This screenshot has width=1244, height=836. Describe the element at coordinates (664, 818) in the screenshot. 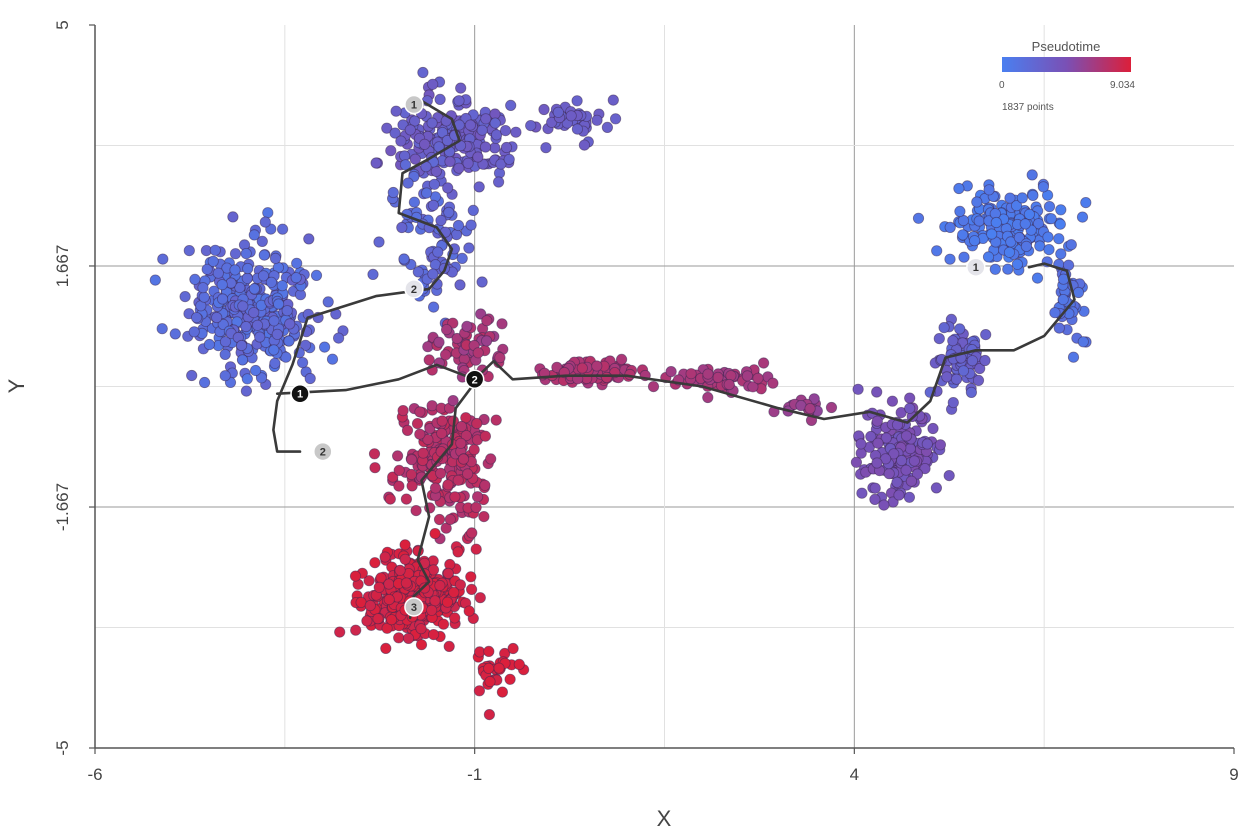

I see `x-axis-title: X` at that location.